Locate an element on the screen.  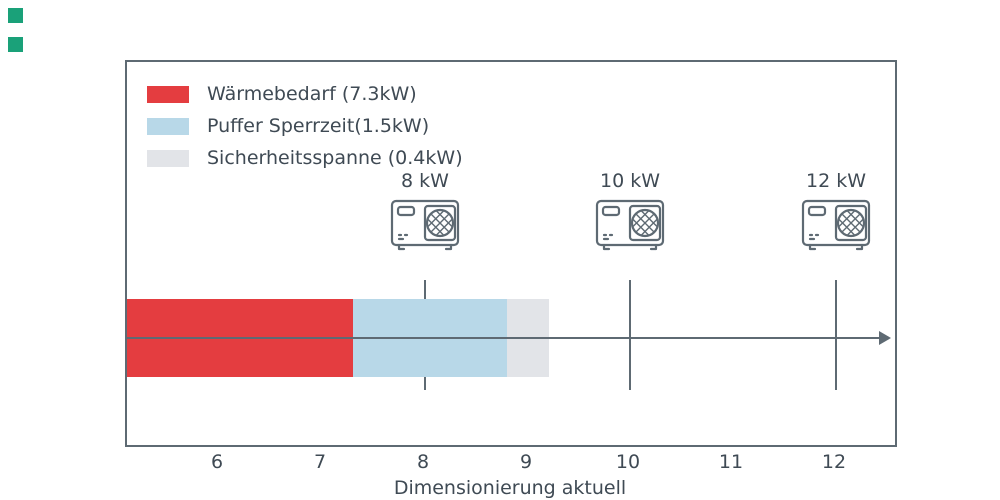
legend-swatch-puffer-sperrzeit is located at coordinates (168, 126).